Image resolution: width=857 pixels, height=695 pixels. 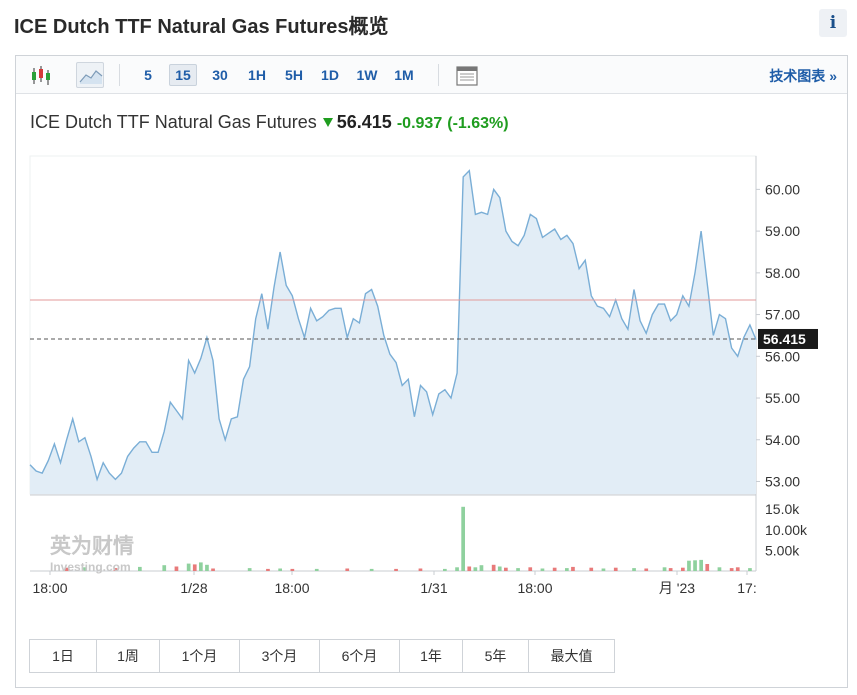 I want to click on technical-chart-link: 技术图表 », so click(x=803, y=76).